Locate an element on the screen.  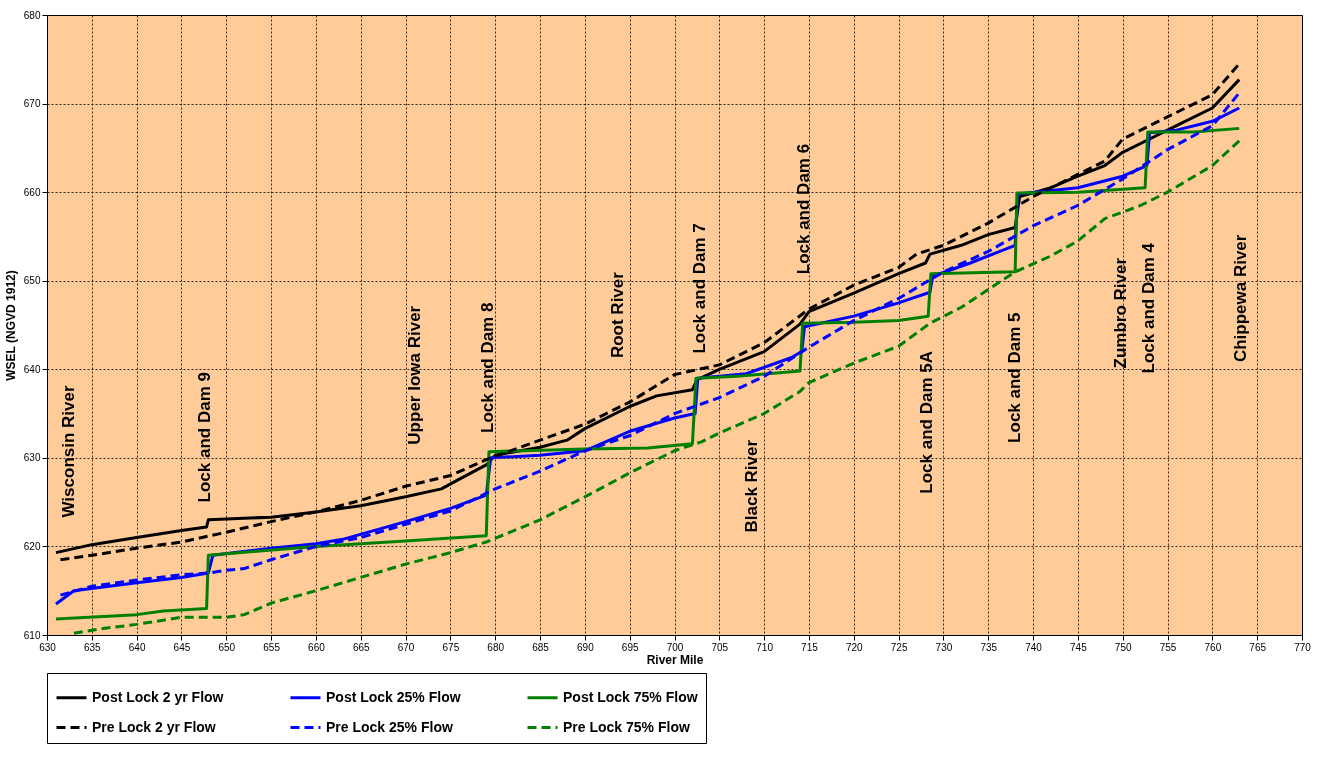
x-tick-label: 675 is located at coordinates (451, 647).